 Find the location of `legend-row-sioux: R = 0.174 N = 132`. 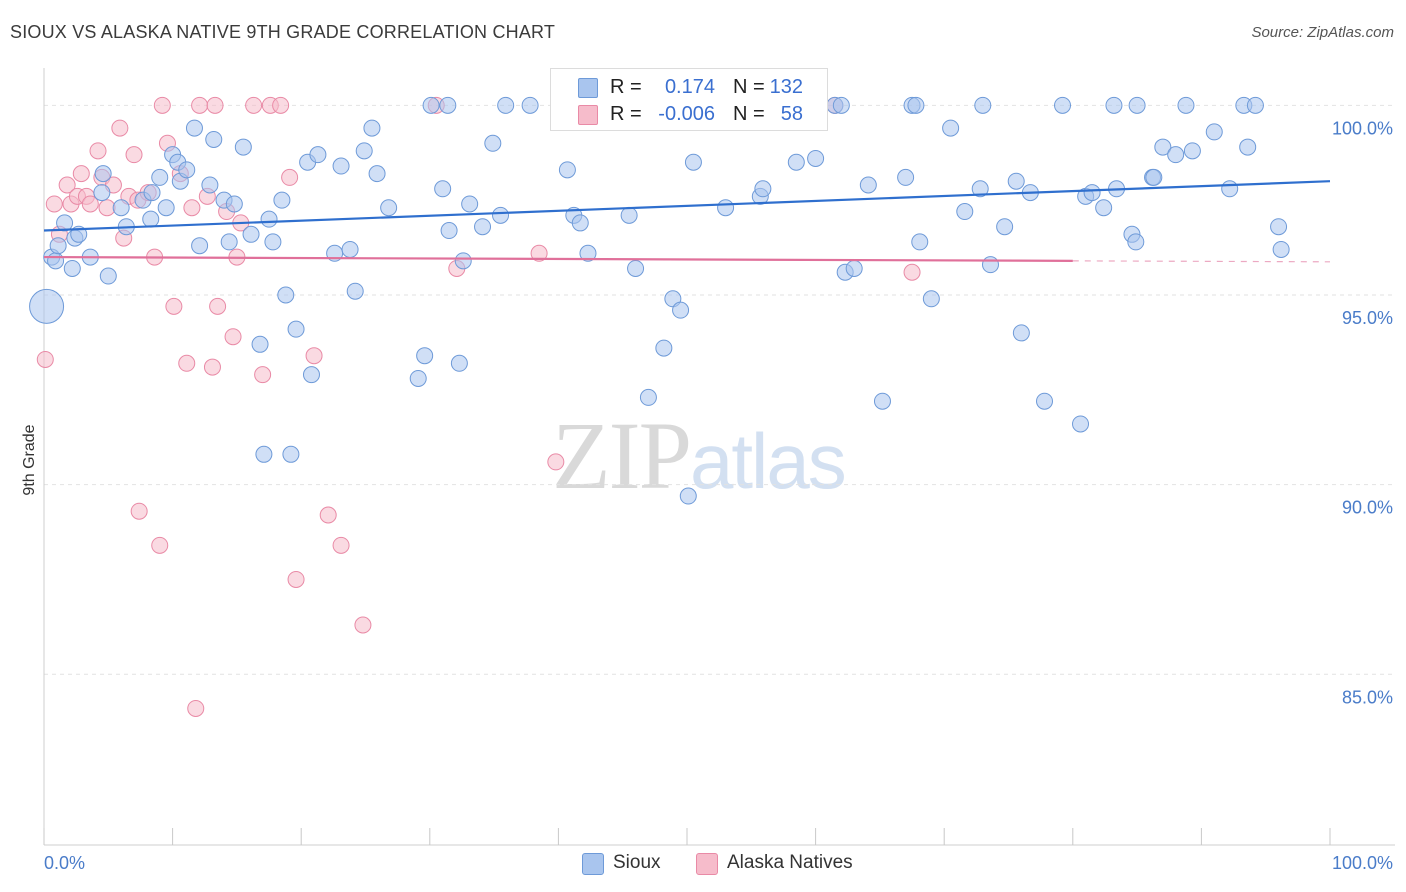

legend-row-sioux: R = 0.174 N = 132 is located at coordinates (689, 87).